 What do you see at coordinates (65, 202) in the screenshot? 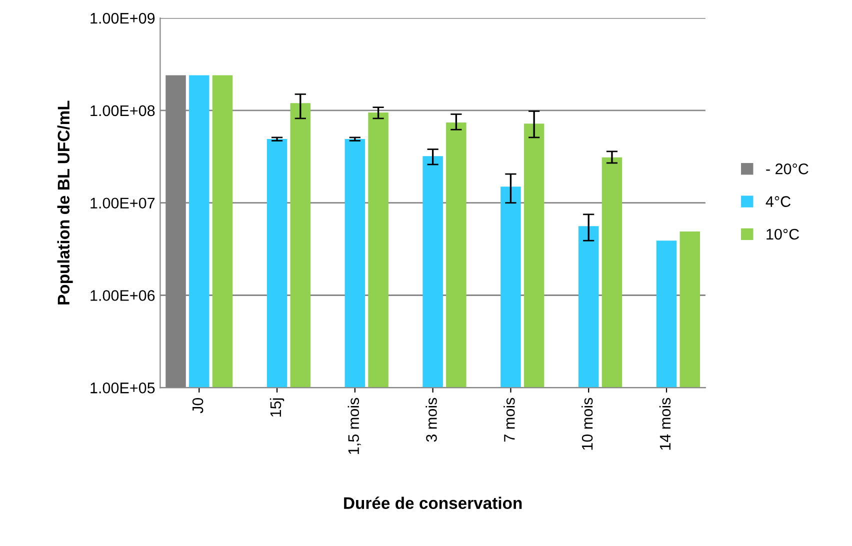
I see `y-axis-title: Population de BL UFC/mL` at bounding box center [65, 202].